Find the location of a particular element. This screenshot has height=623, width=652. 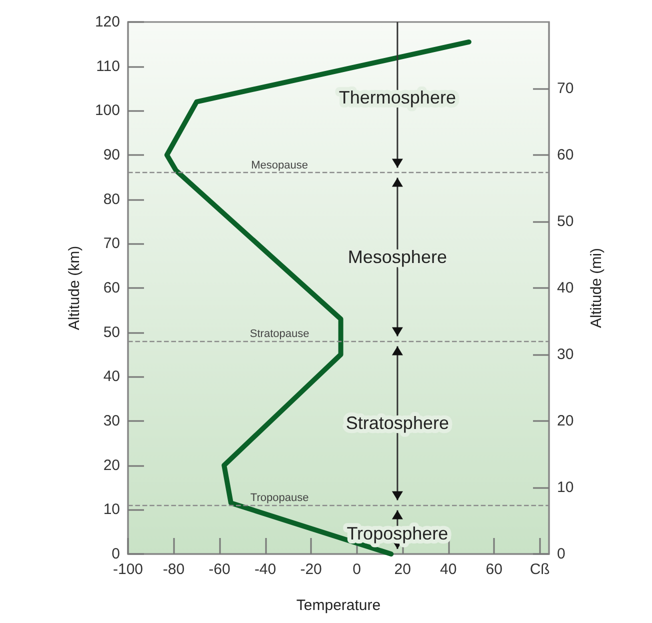

y2-tick-label: 40 is located at coordinates (565, 288).